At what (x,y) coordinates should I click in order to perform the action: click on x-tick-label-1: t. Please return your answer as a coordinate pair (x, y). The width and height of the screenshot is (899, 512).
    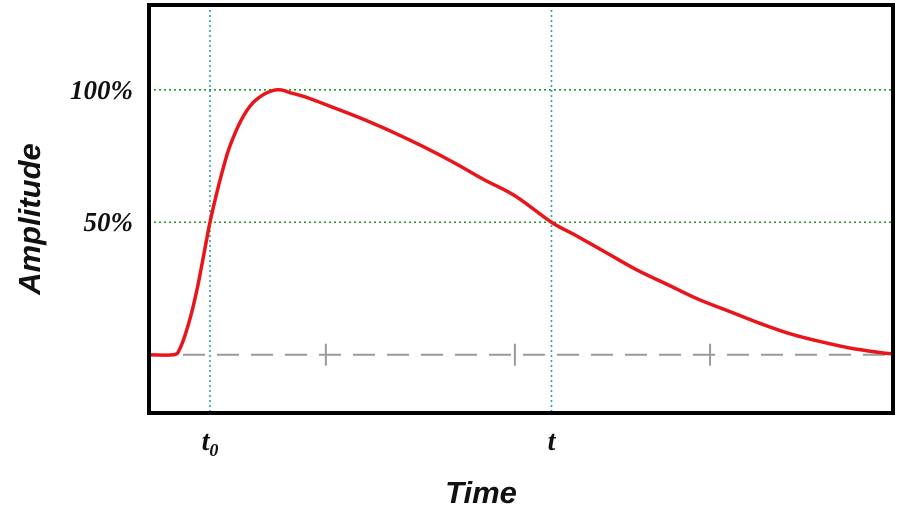
    Looking at the image, I should click on (552, 441).